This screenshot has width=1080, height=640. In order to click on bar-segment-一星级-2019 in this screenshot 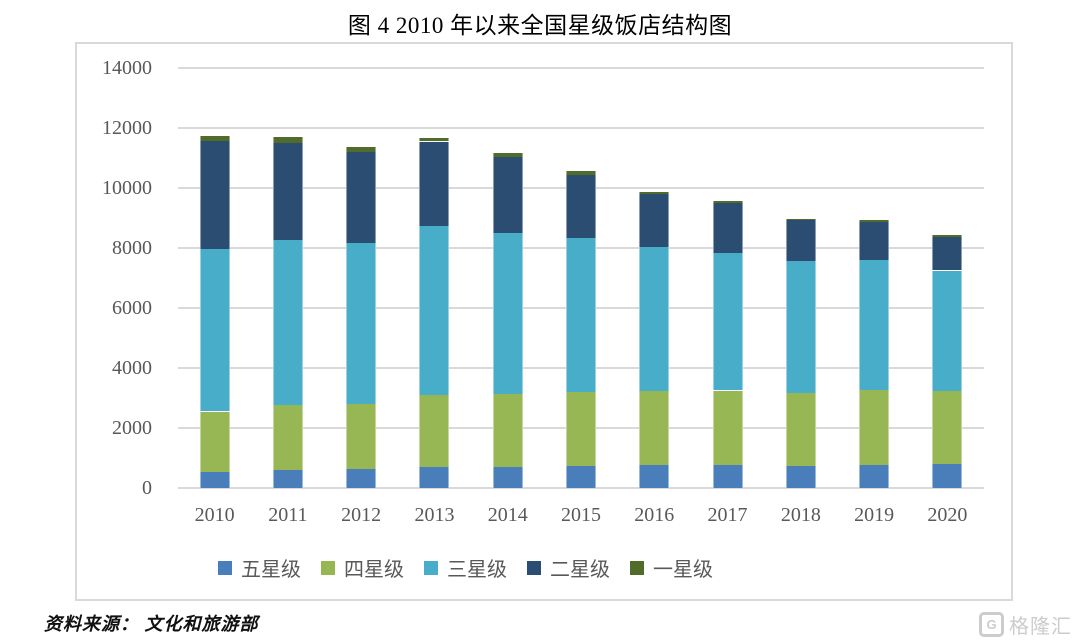, I will do `click(874, 220)`.